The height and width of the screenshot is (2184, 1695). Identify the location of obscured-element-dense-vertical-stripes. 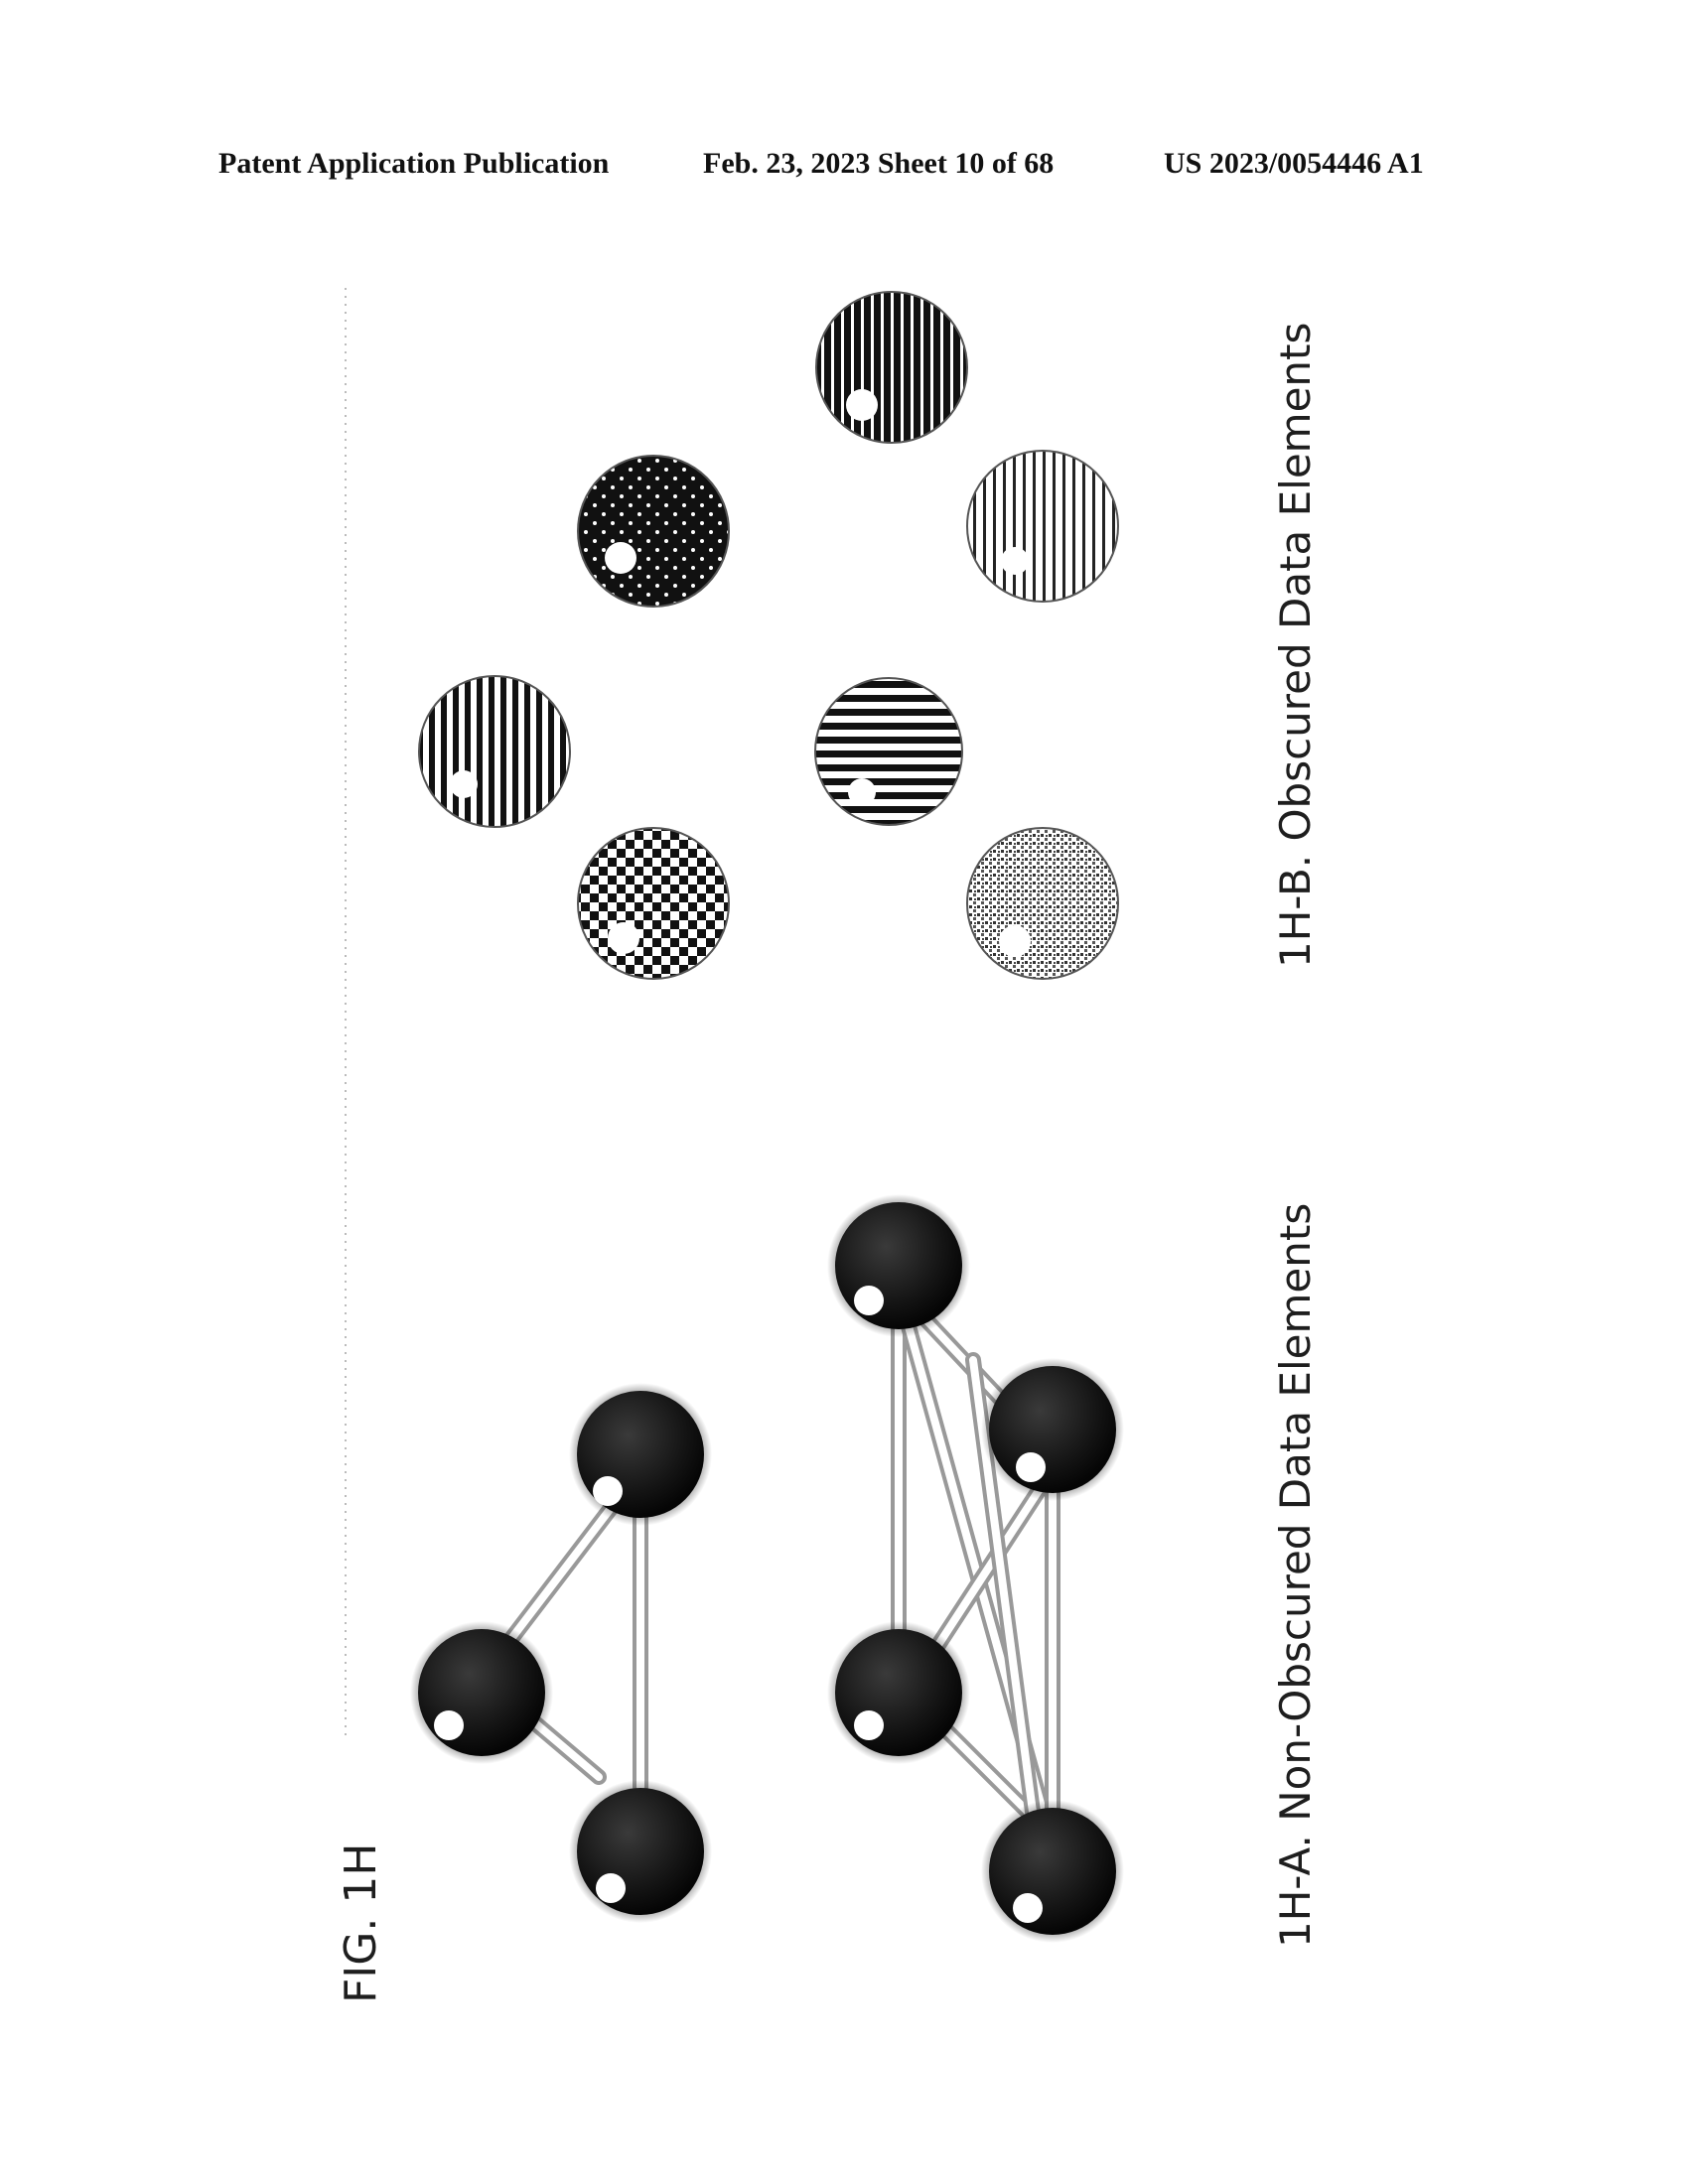
(494, 751).